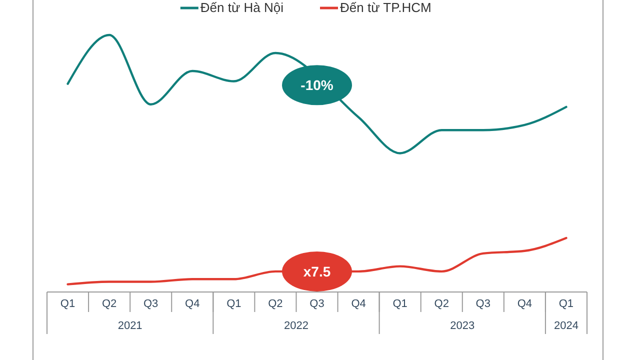 The image size is (640, 360). I want to click on text: 2021, so click(130, 326).